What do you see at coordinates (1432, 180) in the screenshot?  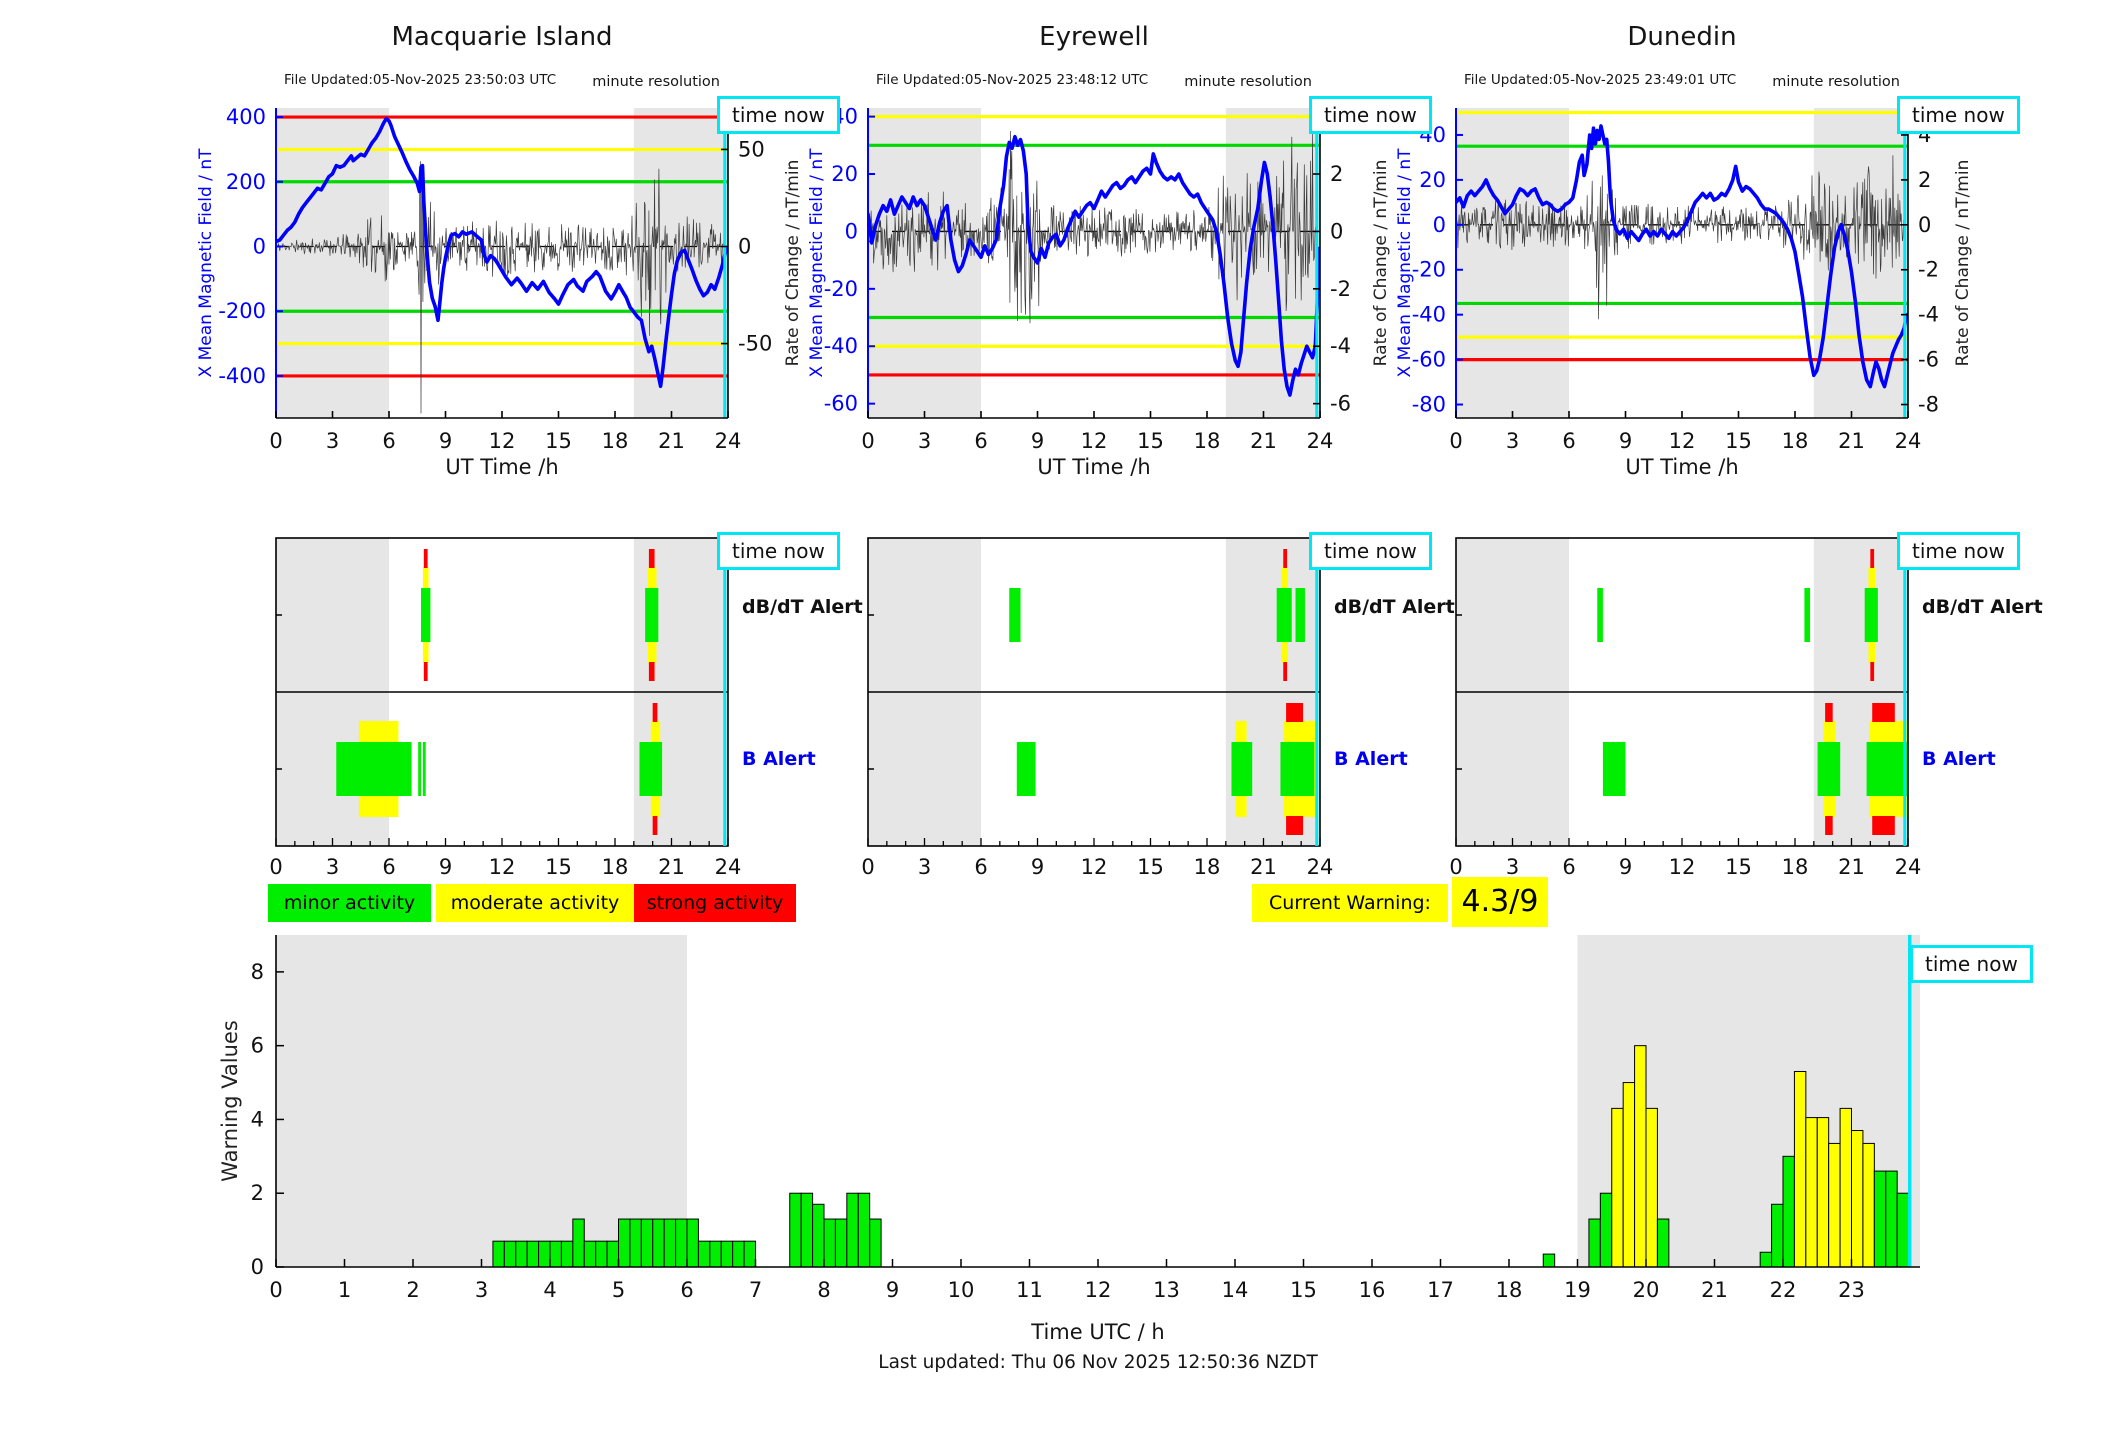 I see `y-axis-tick-label: 20` at bounding box center [1432, 180].